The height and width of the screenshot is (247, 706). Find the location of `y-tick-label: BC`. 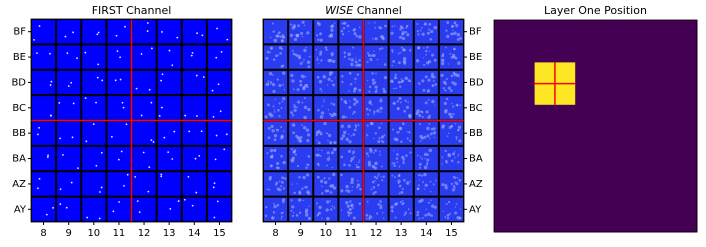

y-tick-label: BC is located at coordinates (476, 108).